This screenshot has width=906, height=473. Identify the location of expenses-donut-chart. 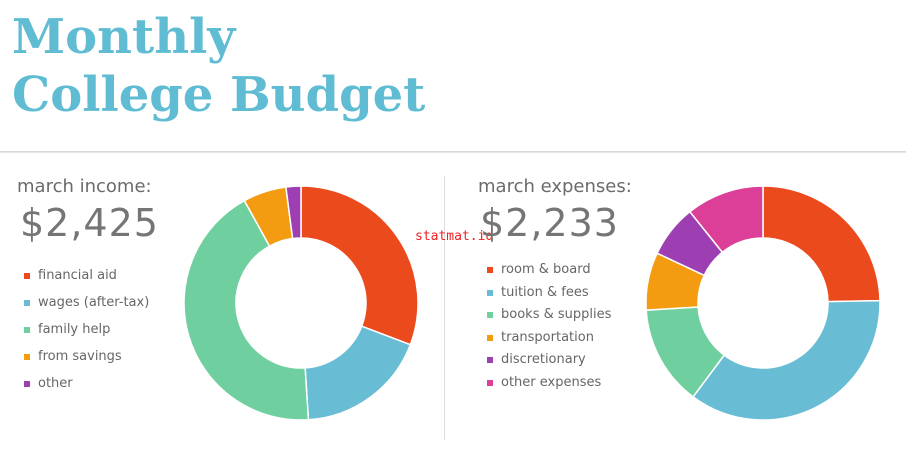
(763, 303).